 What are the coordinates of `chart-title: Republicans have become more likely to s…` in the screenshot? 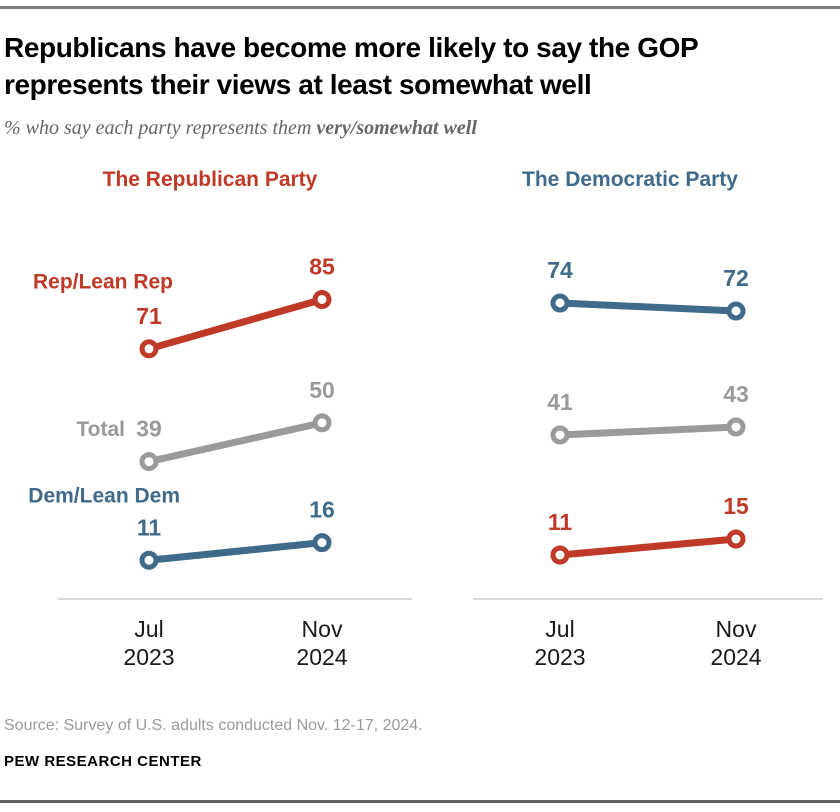 It's located at (351, 66).